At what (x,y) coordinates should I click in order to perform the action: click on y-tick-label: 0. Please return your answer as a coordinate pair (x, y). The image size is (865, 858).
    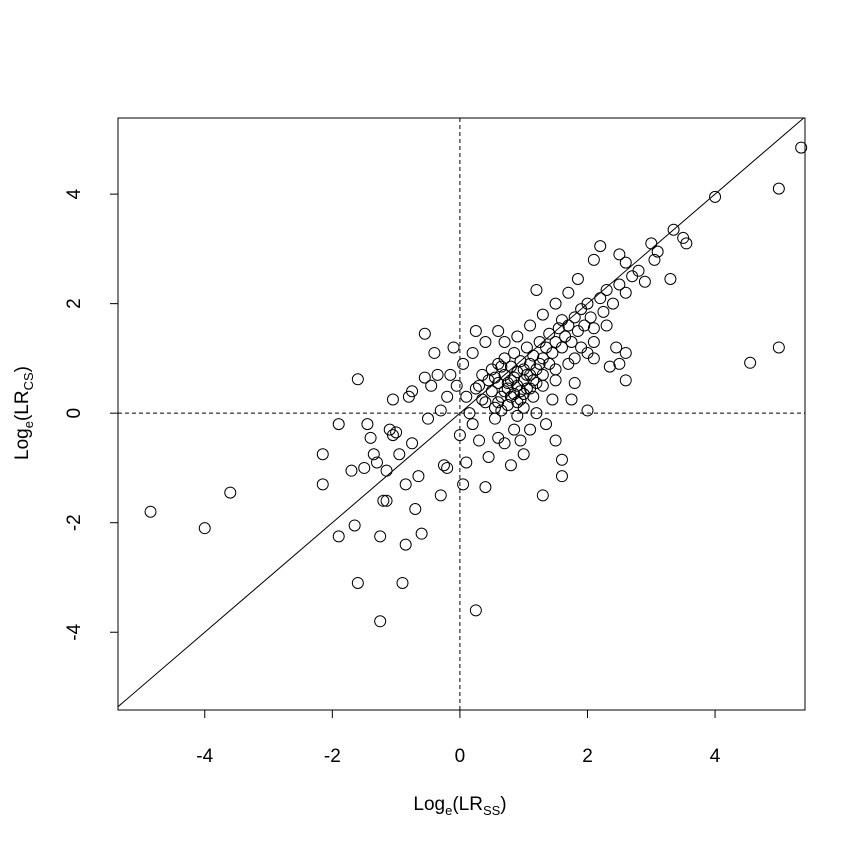
    Looking at the image, I should click on (74, 413).